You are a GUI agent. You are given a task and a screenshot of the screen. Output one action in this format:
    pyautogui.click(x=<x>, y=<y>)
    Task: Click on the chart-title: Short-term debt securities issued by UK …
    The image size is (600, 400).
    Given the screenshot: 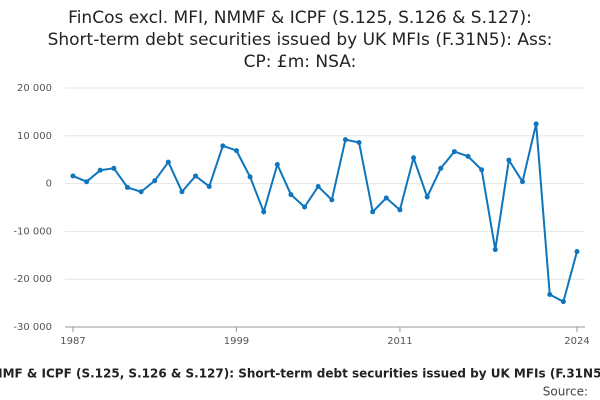 What is the action you would take?
    pyautogui.click(x=300, y=40)
    